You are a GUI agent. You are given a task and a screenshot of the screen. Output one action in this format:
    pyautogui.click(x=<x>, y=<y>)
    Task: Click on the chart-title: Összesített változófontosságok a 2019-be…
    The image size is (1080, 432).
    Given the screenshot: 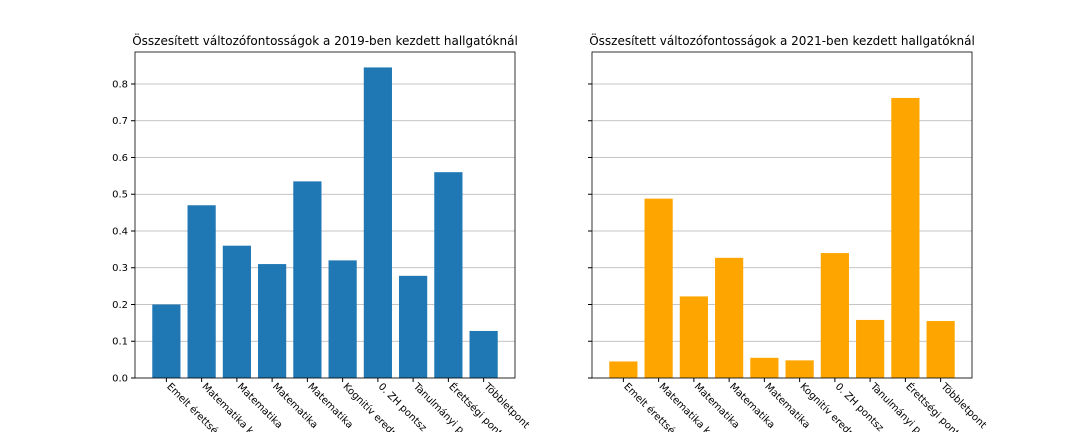 What is the action you would take?
    pyautogui.click(x=325, y=40)
    